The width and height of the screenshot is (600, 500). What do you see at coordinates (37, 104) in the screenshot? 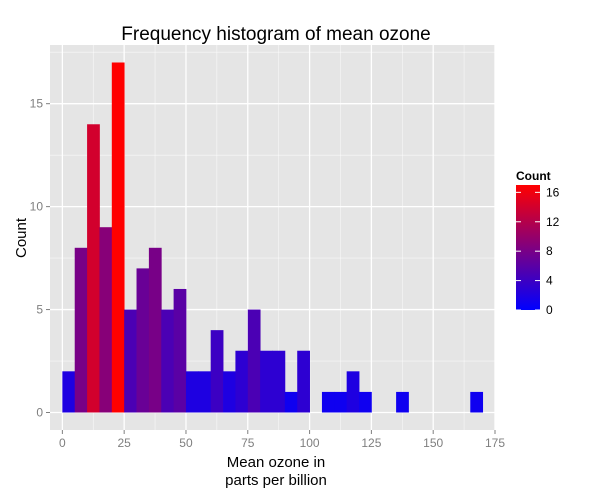
I see `y-tick-label: 15` at bounding box center [37, 104].